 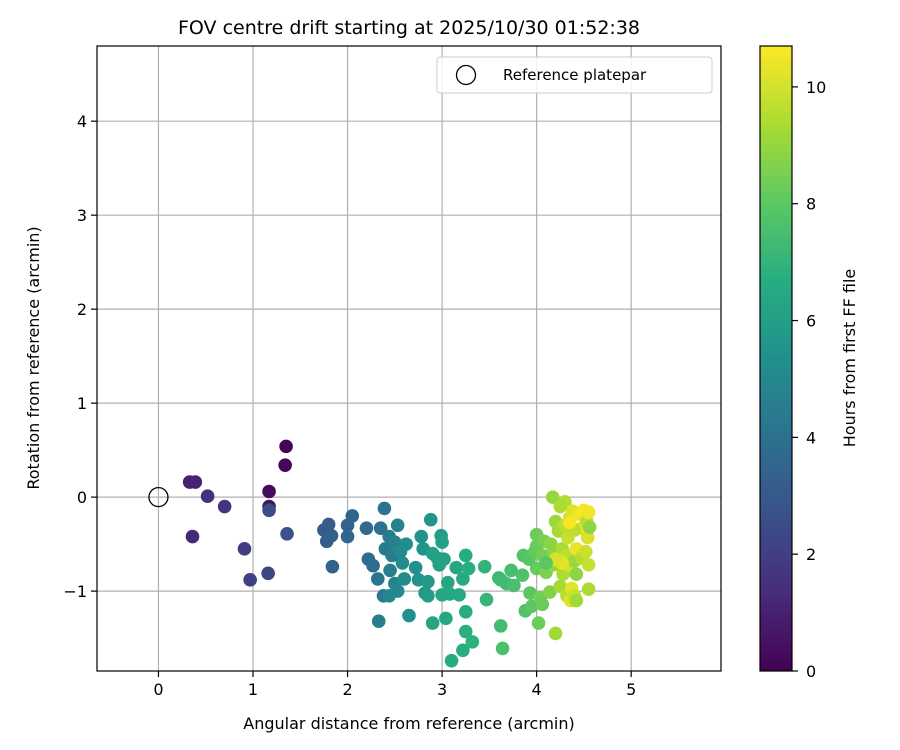 What do you see at coordinates (253, 689) in the screenshot?
I see `x-tick-label: 1` at bounding box center [253, 689].